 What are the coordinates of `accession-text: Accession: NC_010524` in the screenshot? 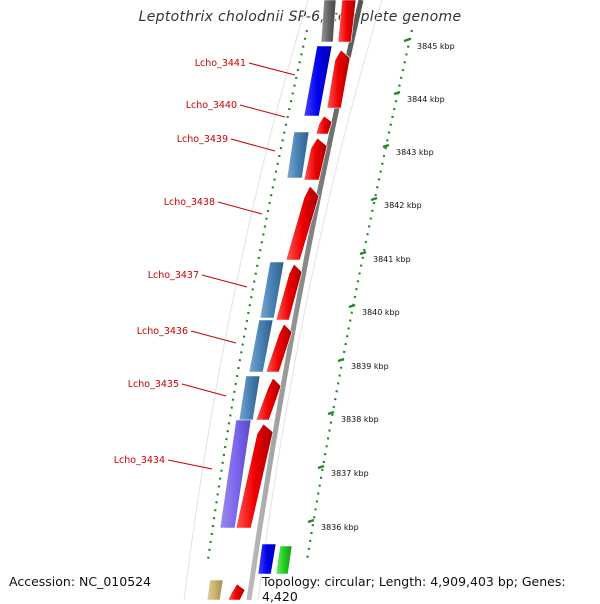 It's located at (80, 581).